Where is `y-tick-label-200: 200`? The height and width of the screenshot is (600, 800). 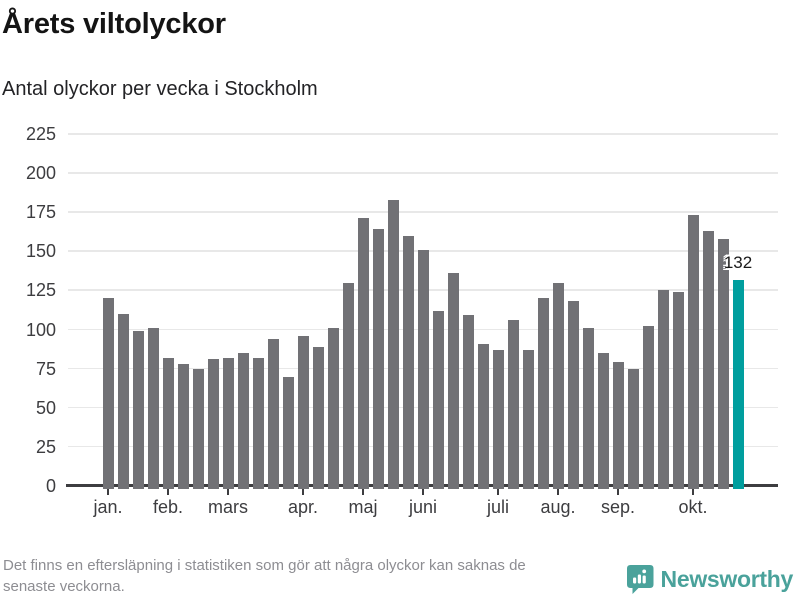 y-tick-label-200: 200 is located at coordinates (40, 173).